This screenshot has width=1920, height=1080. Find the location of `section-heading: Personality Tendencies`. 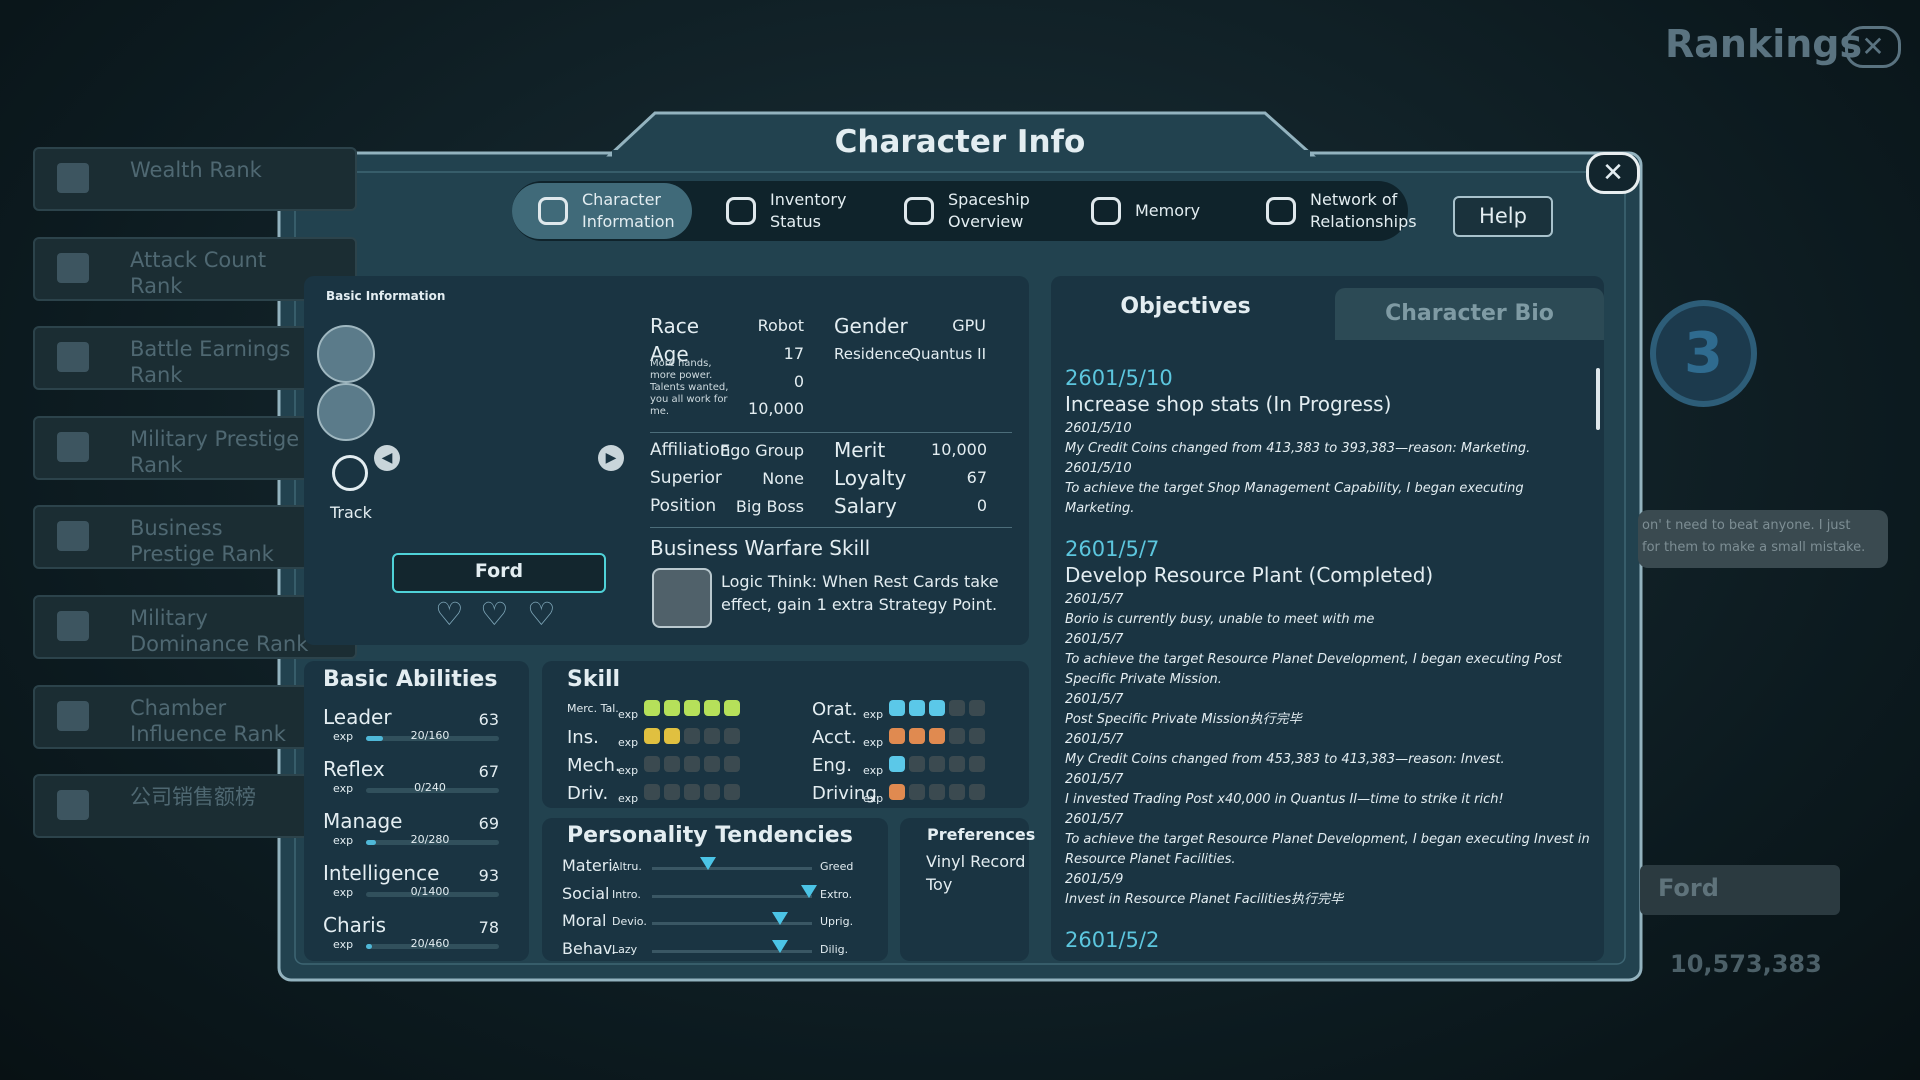

section-heading: Personality Tendencies is located at coordinates (710, 835).